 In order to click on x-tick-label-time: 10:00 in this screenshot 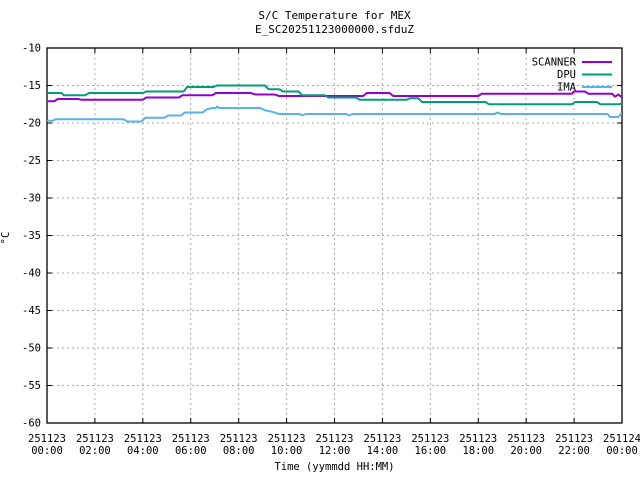, I will do `click(287, 451)`.